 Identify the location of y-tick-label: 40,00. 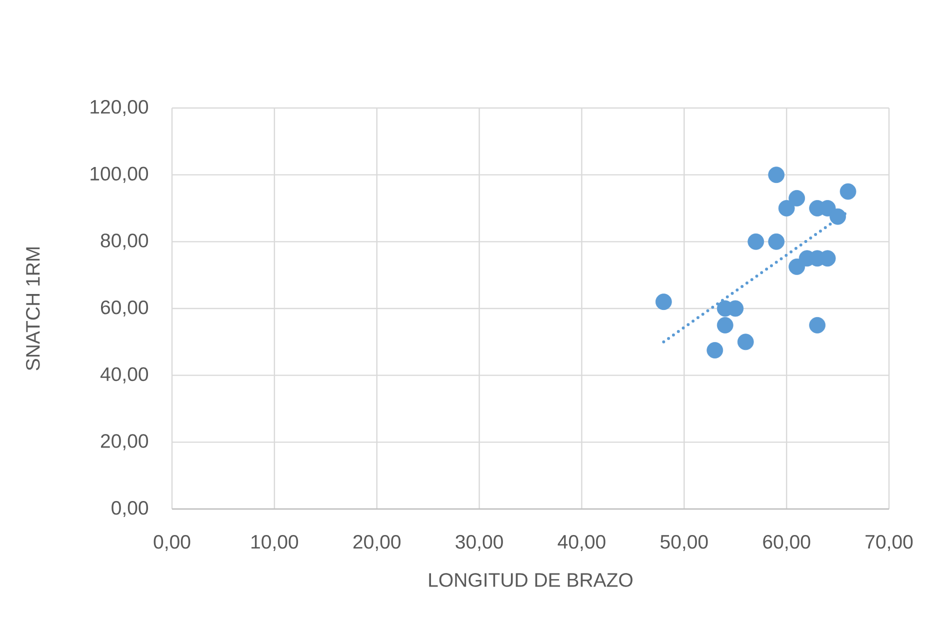
(124, 375).